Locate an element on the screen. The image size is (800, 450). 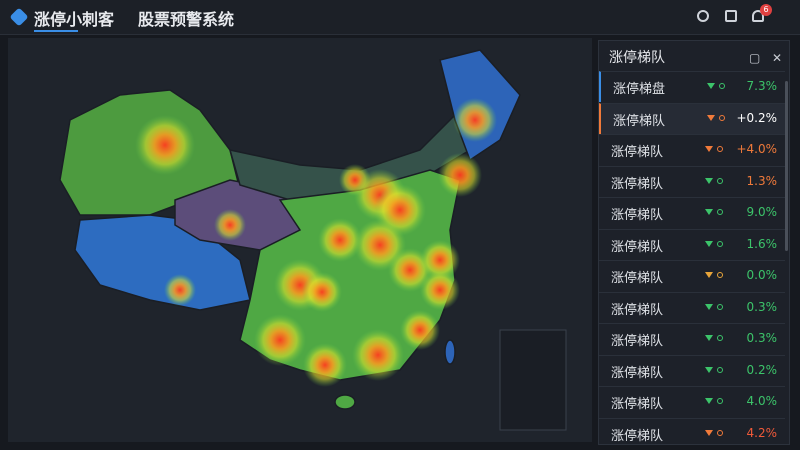
row-value: 7.3% is located at coordinates (762, 86).